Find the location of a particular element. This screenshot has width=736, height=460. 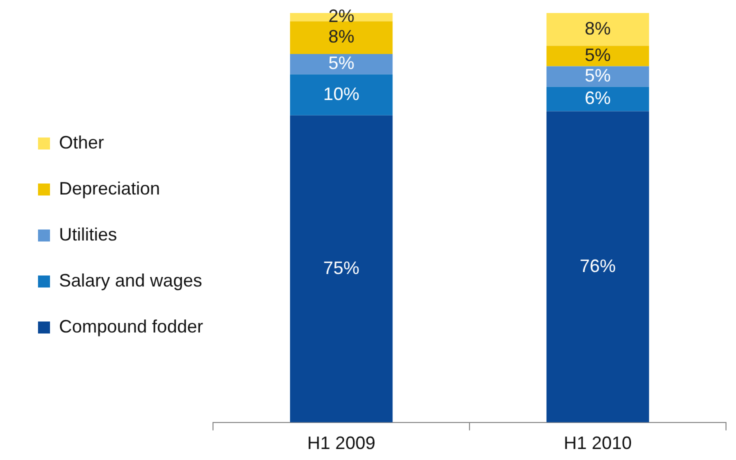

data-label: 6% is located at coordinates (597, 98).